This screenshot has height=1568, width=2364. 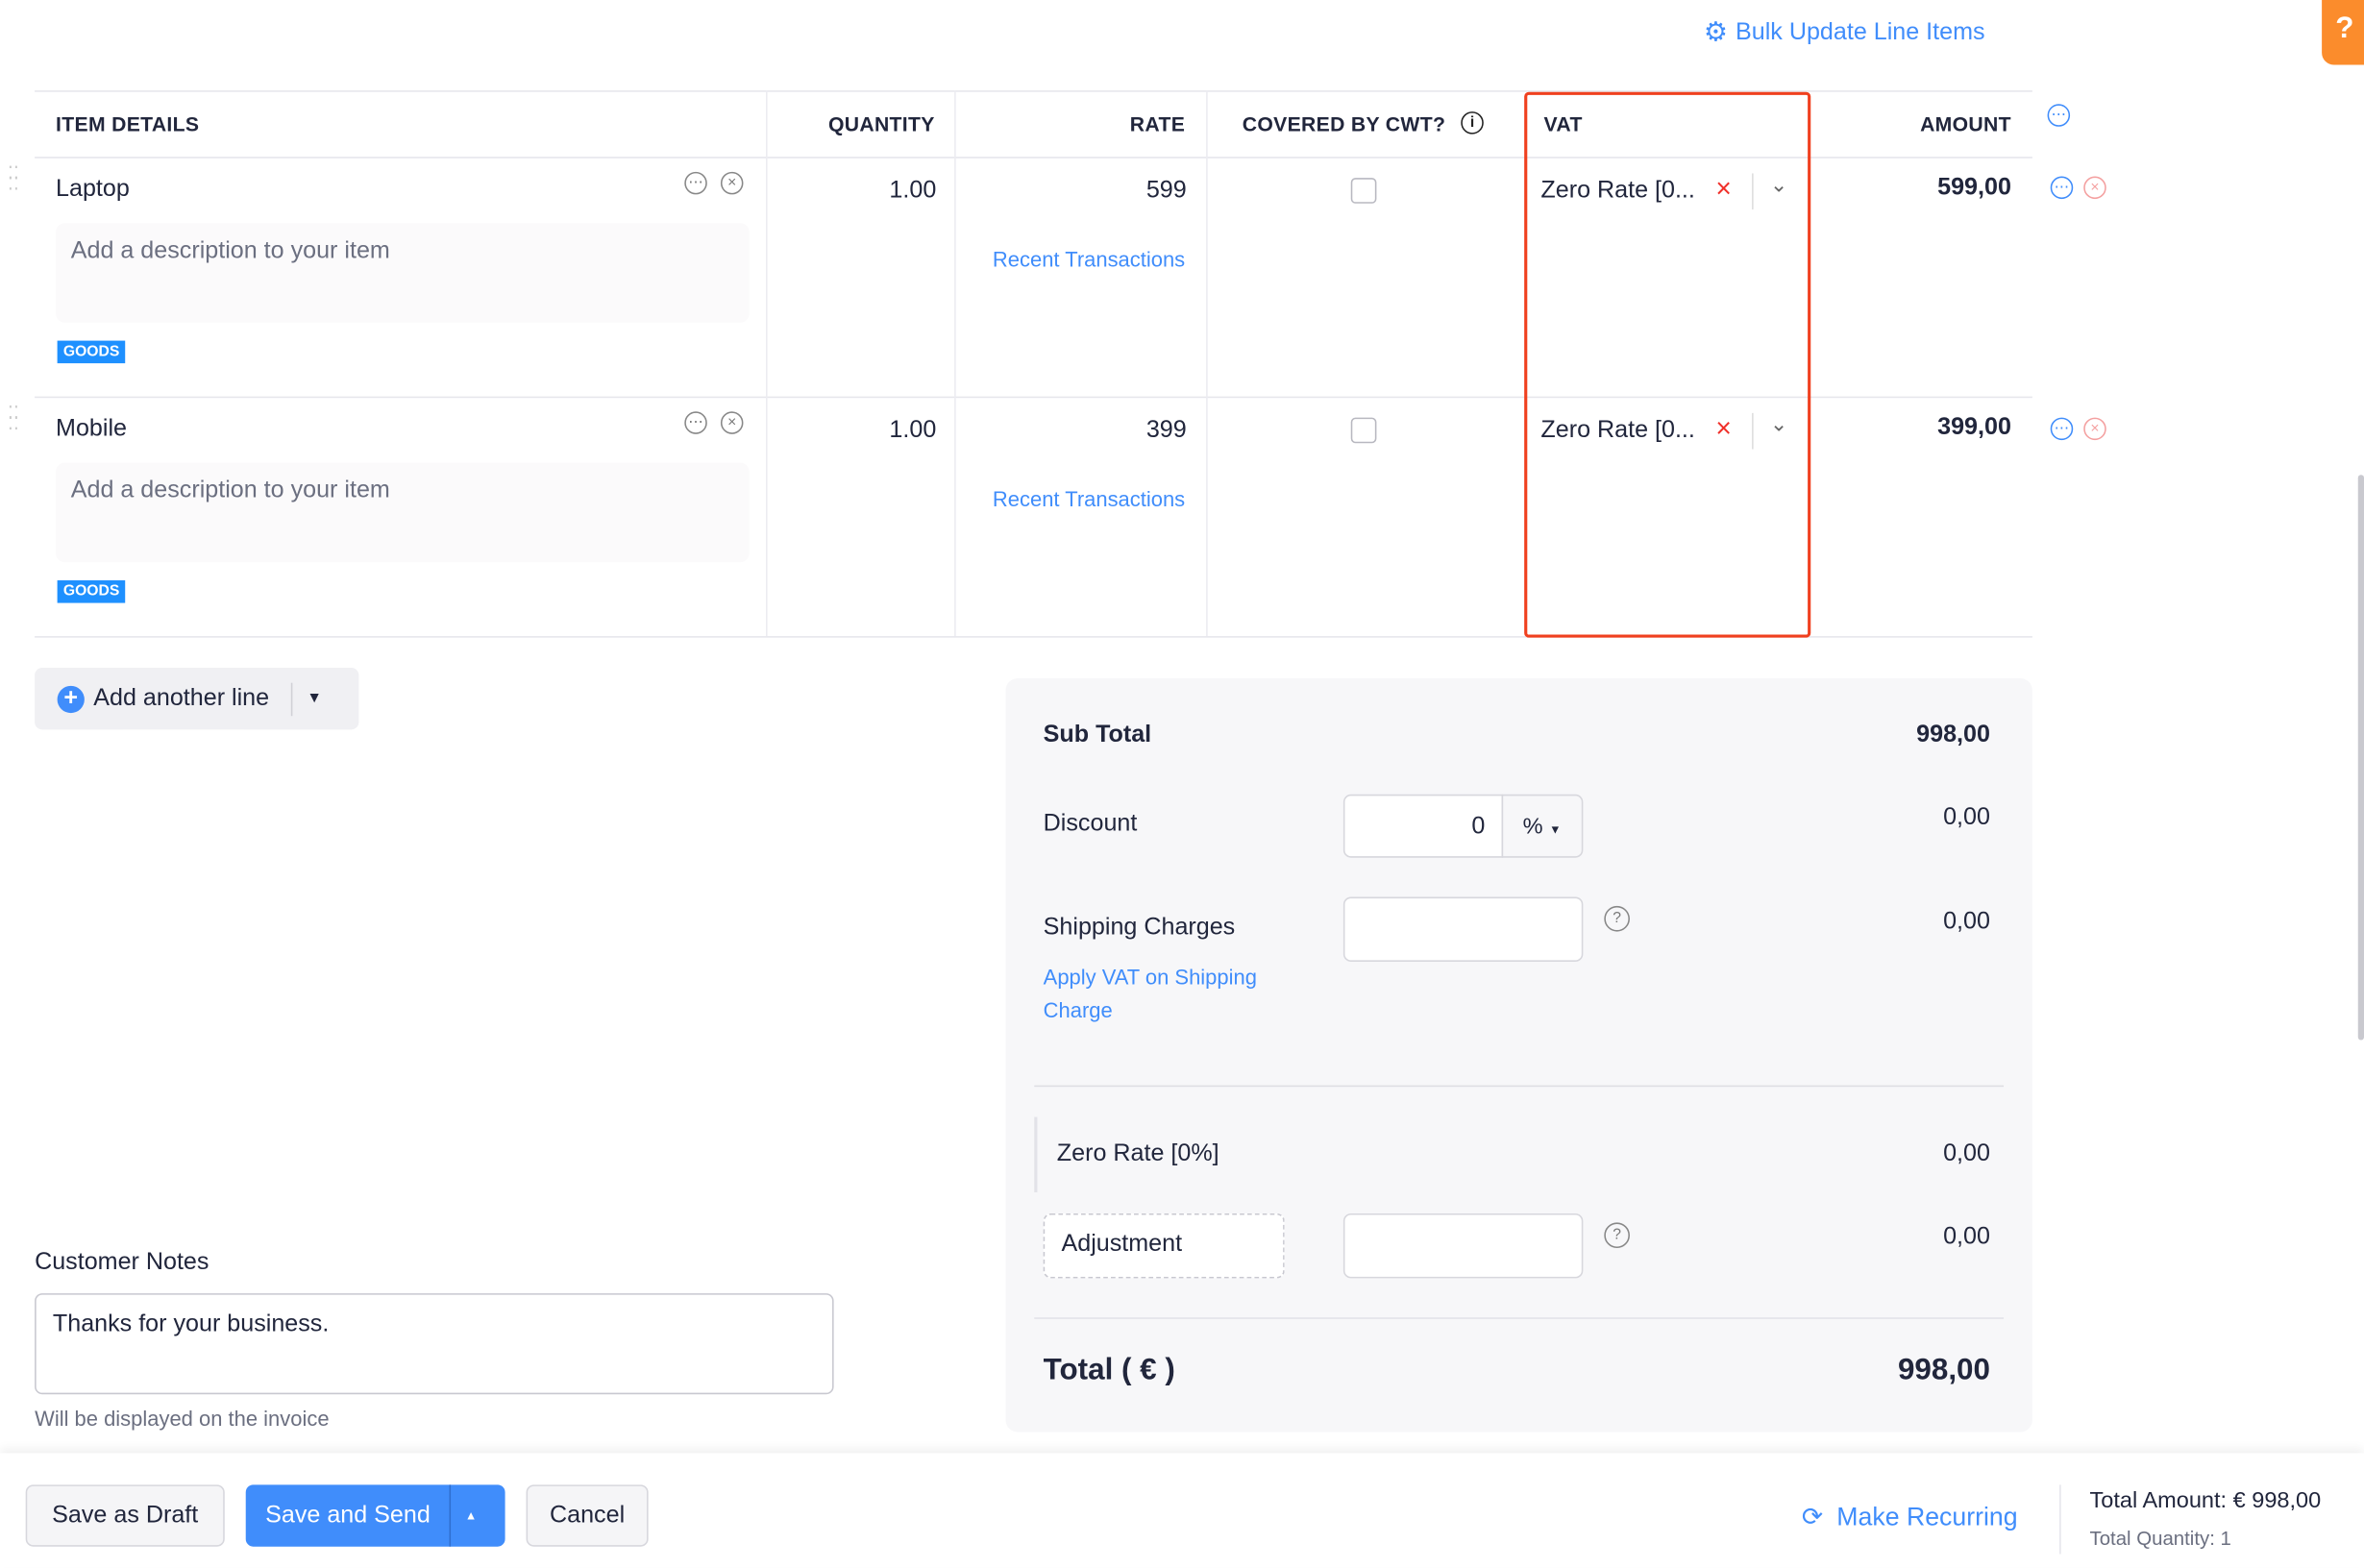 What do you see at coordinates (1966, 817) in the screenshot?
I see `discount-value: 0,00` at bounding box center [1966, 817].